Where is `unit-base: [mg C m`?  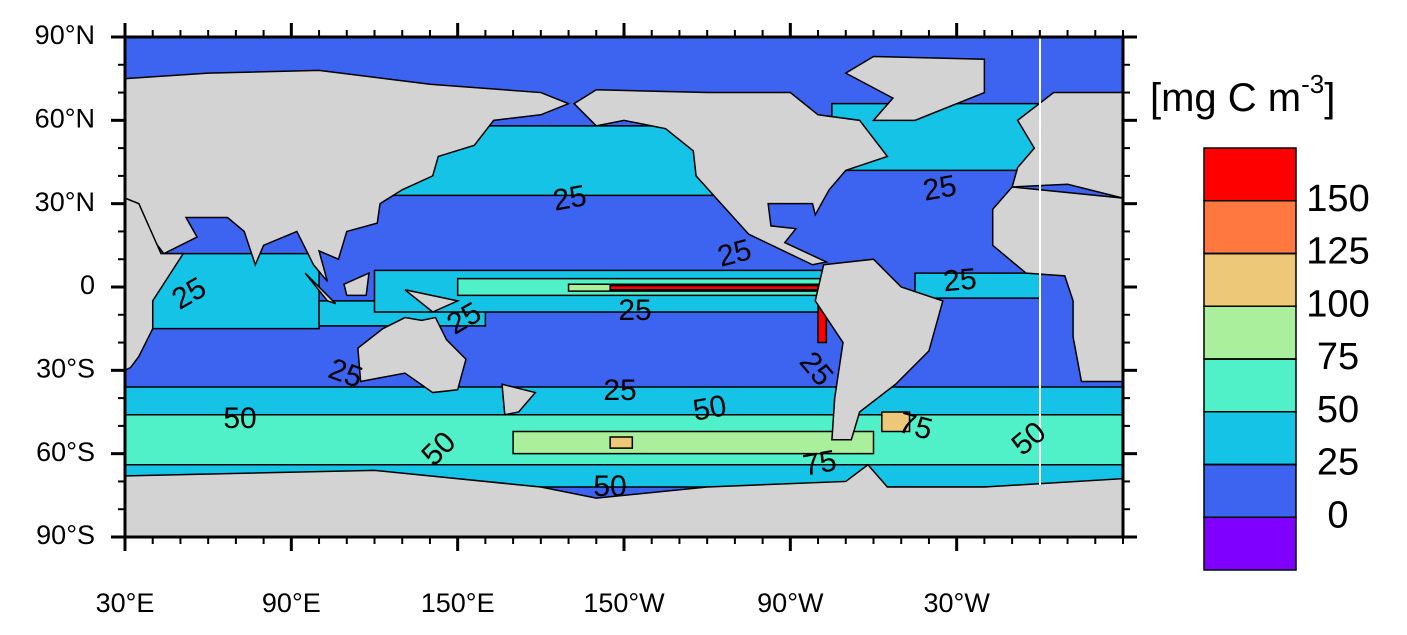 unit-base: [mg C m is located at coordinates (1225, 98).